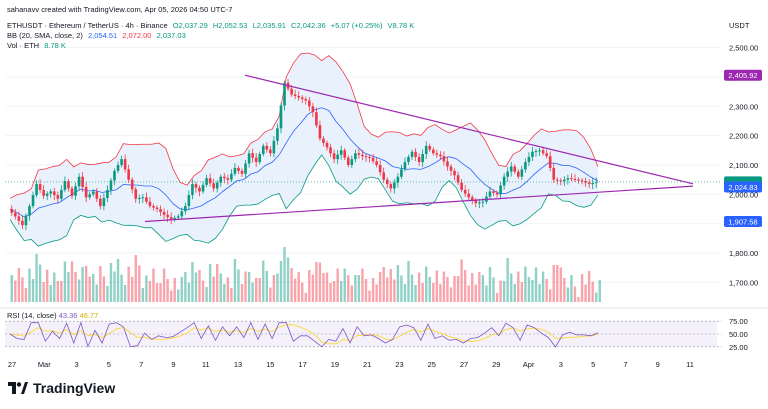 The image size is (768, 409). Describe the element at coordinates (171, 35) in the screenshot. I see `bb-lower-value: 2,037.03` at that location.